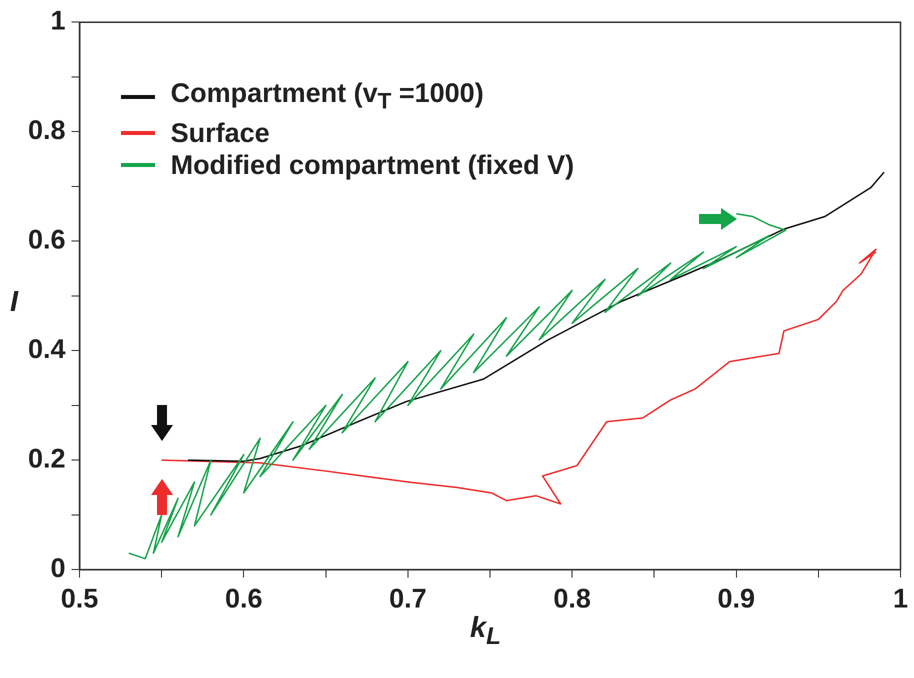 This screenshot has height=678, width=914. Describe the element at coordinates (58, 21) in the screenshot. I see `y-tick-label: 1` at that location.